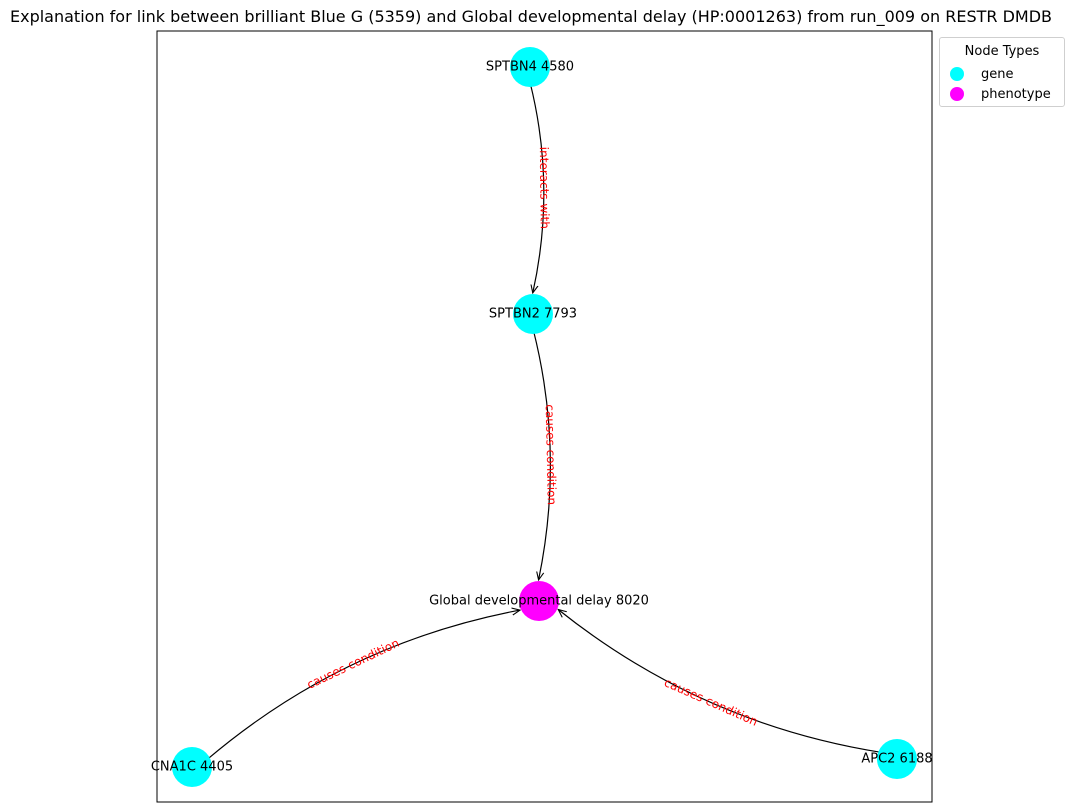 Image resolution: width=1089 pixels, height=812 pixels. I want to click on legend-item-phenotype: phenotype, so click(1000, 94).